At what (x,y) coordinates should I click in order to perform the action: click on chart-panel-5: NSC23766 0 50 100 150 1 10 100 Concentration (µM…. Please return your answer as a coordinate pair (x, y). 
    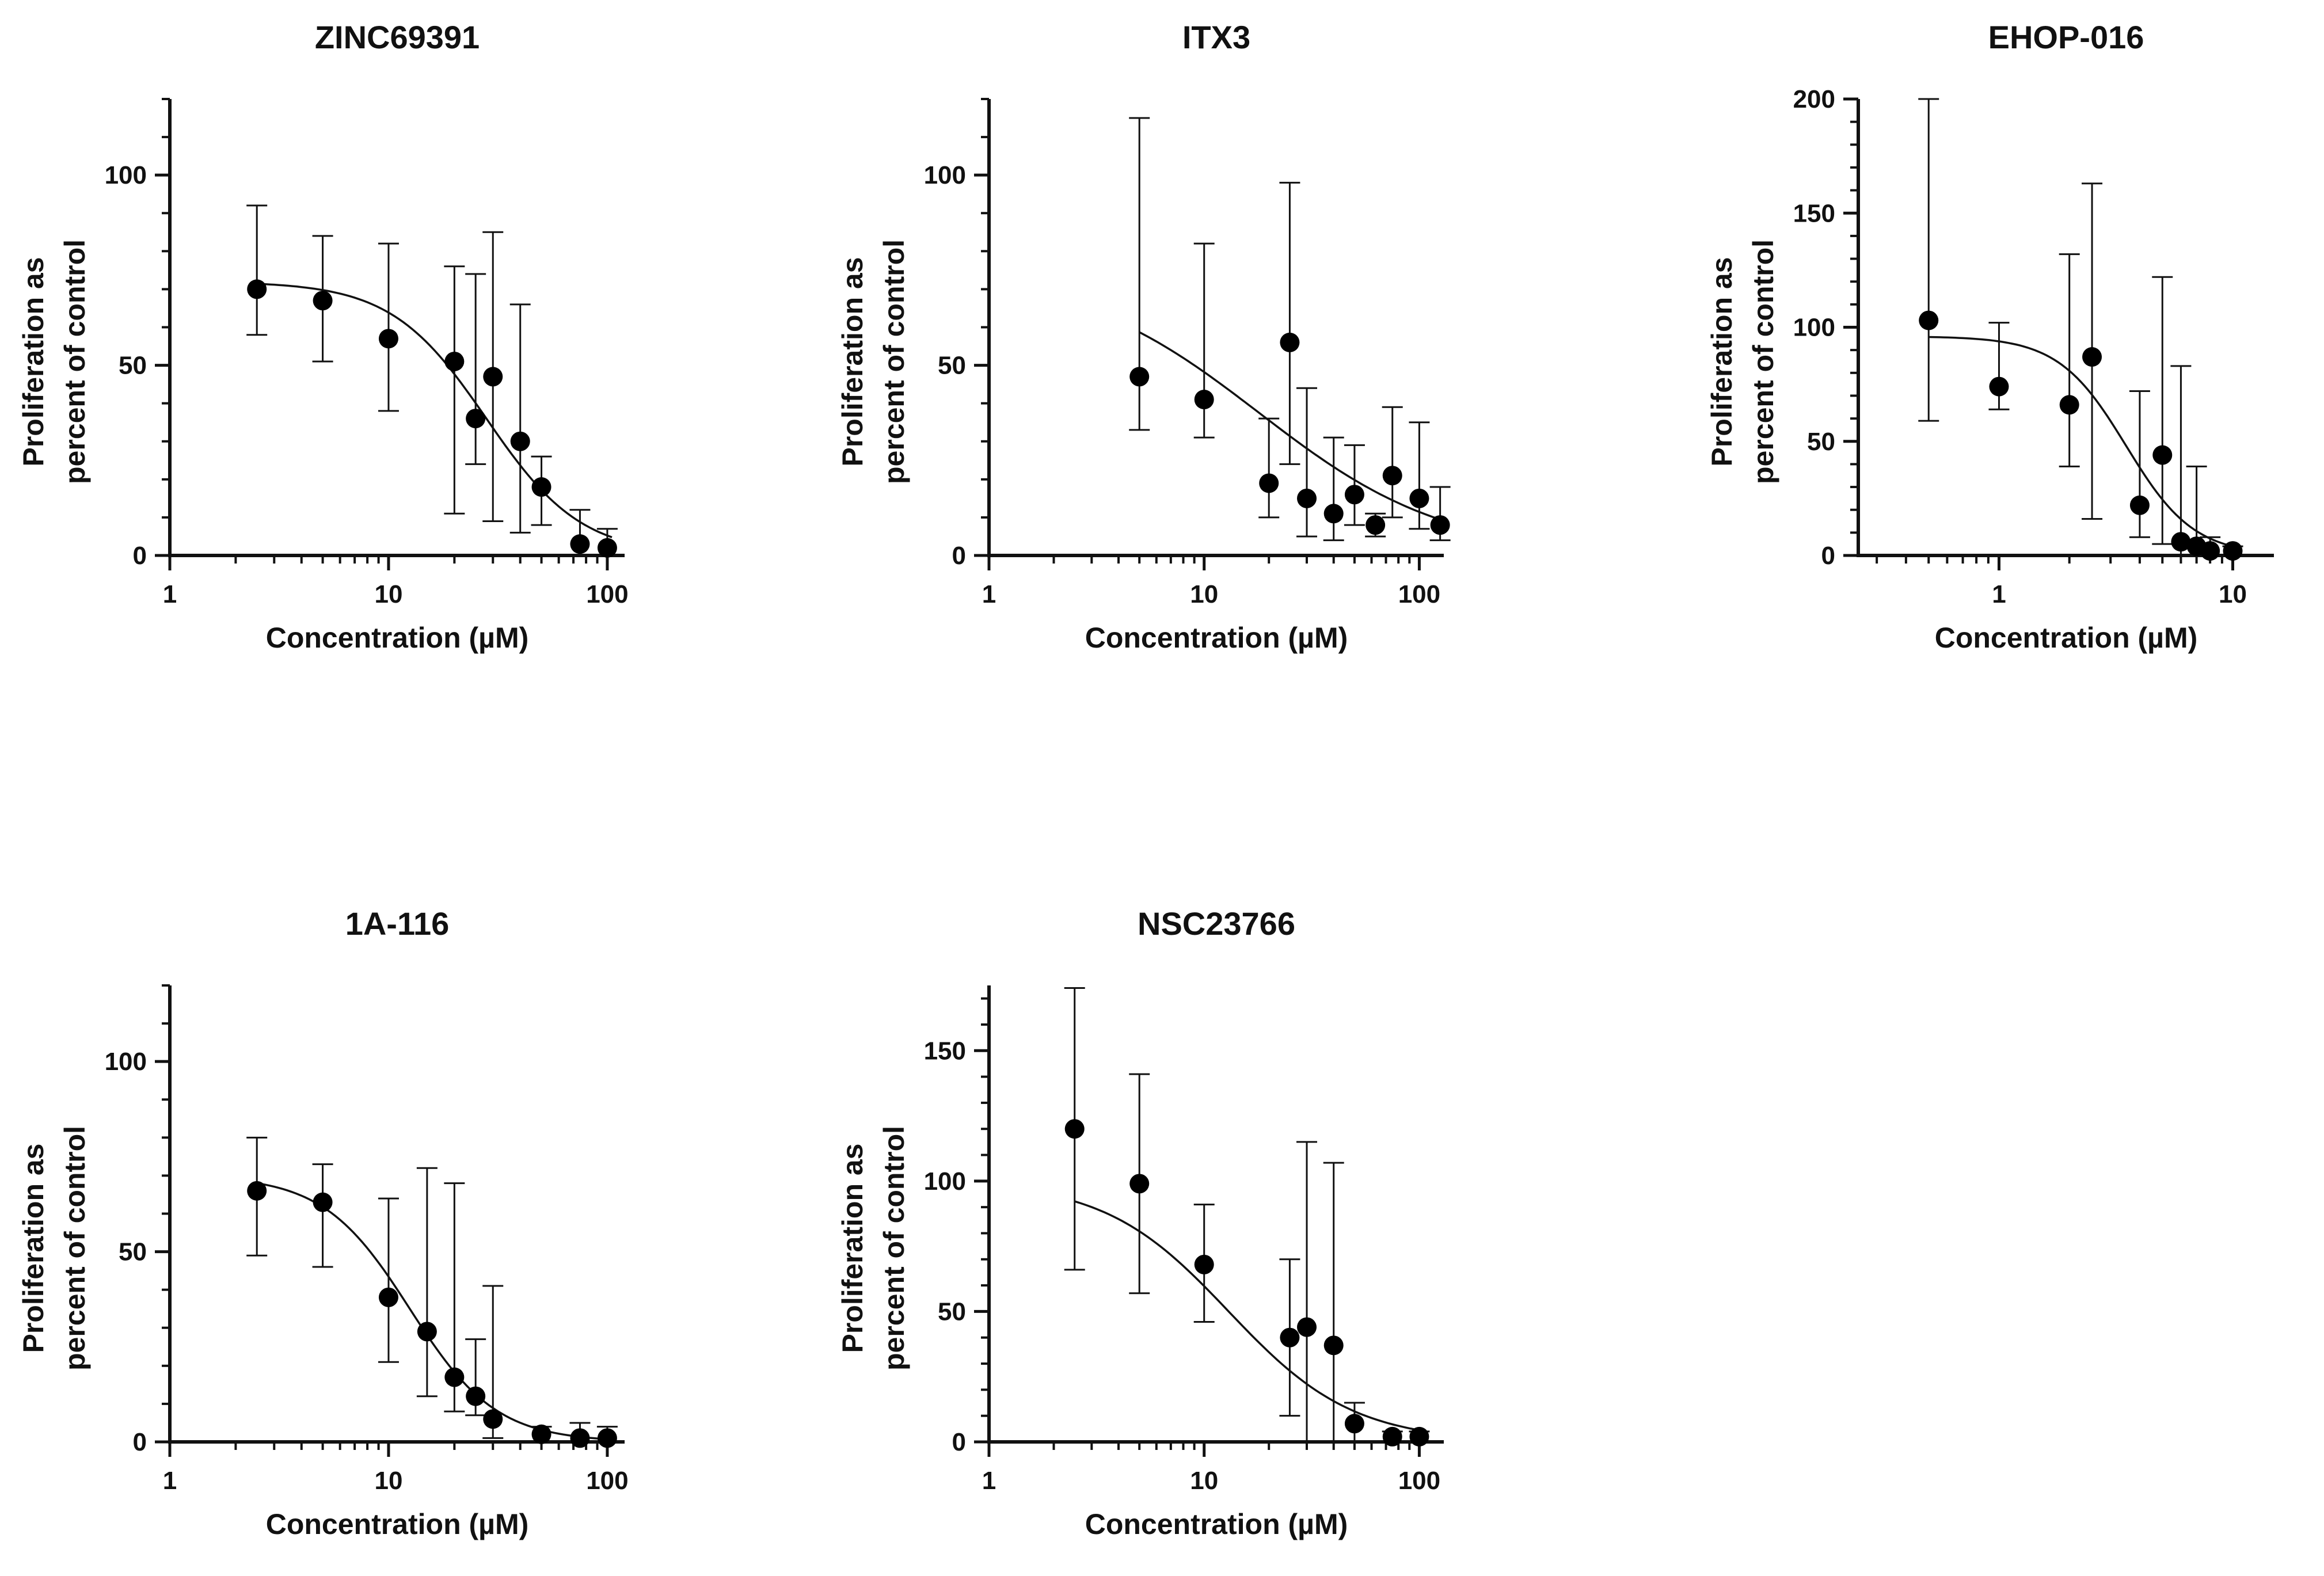
    Looking at the image, I should click on (1140, 1222).